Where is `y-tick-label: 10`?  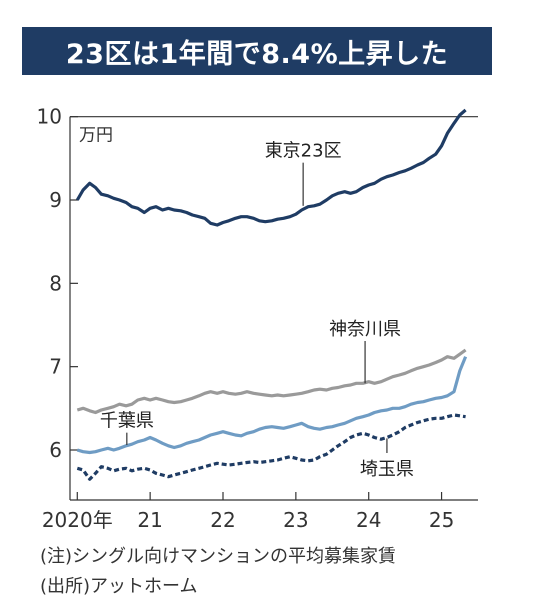 y-tick-label: 10 is located at coordinates (49, 117).